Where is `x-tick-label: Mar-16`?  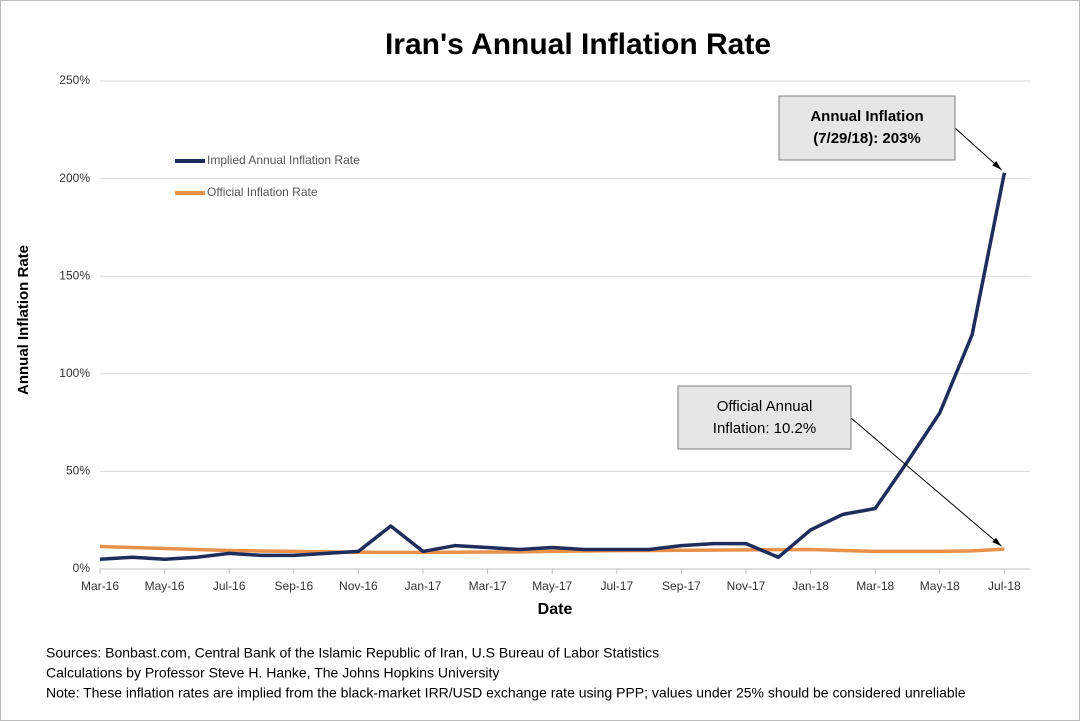
x-tick-label: Mar-16 is located at coordinates (100, 586).